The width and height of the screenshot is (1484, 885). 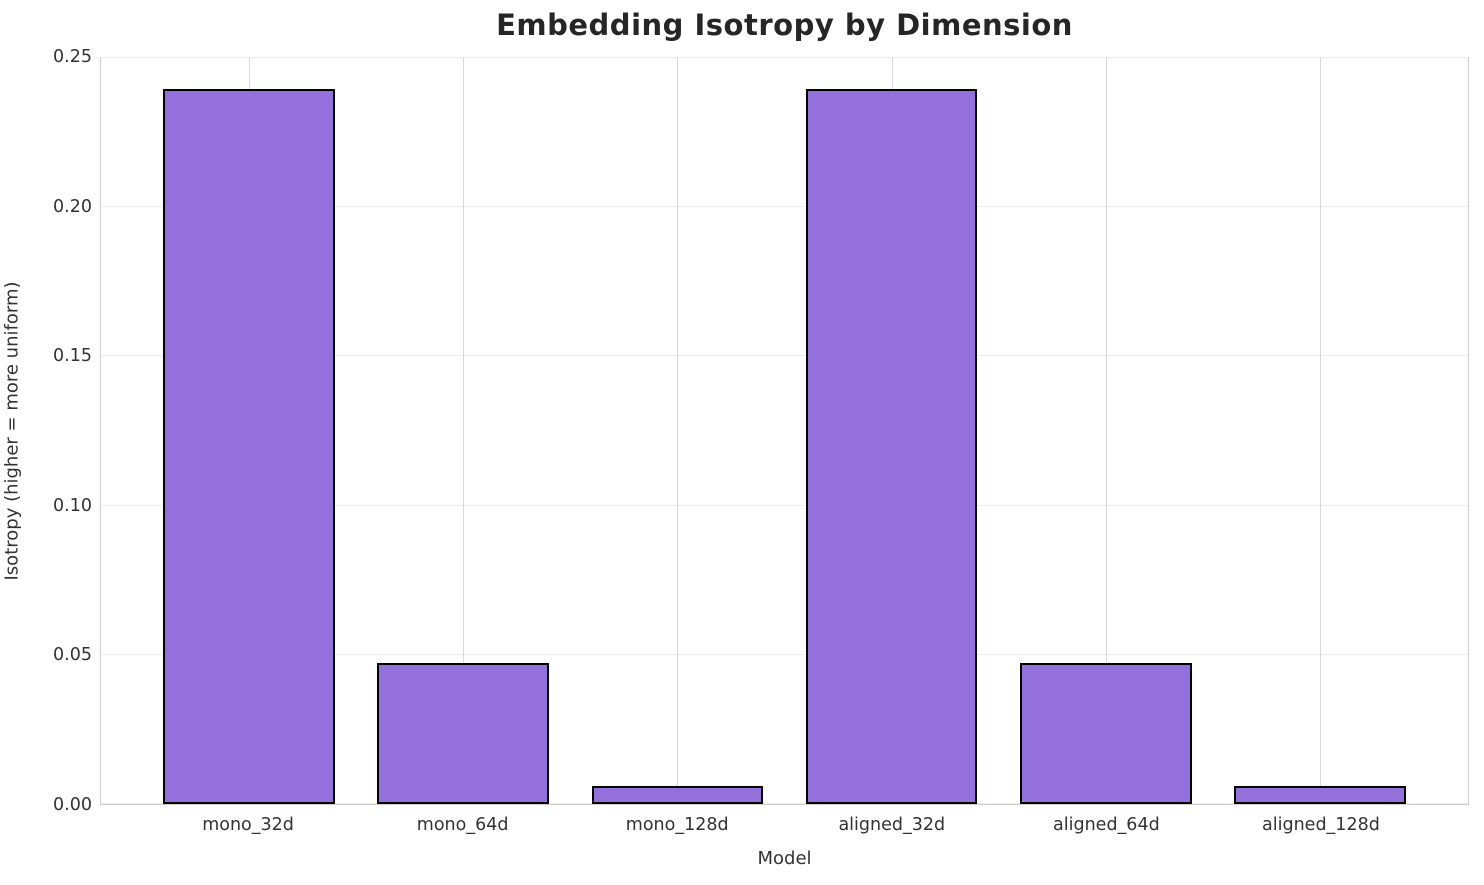 I want to click on bar-aligned_64d, so click(x=1106, y=733).